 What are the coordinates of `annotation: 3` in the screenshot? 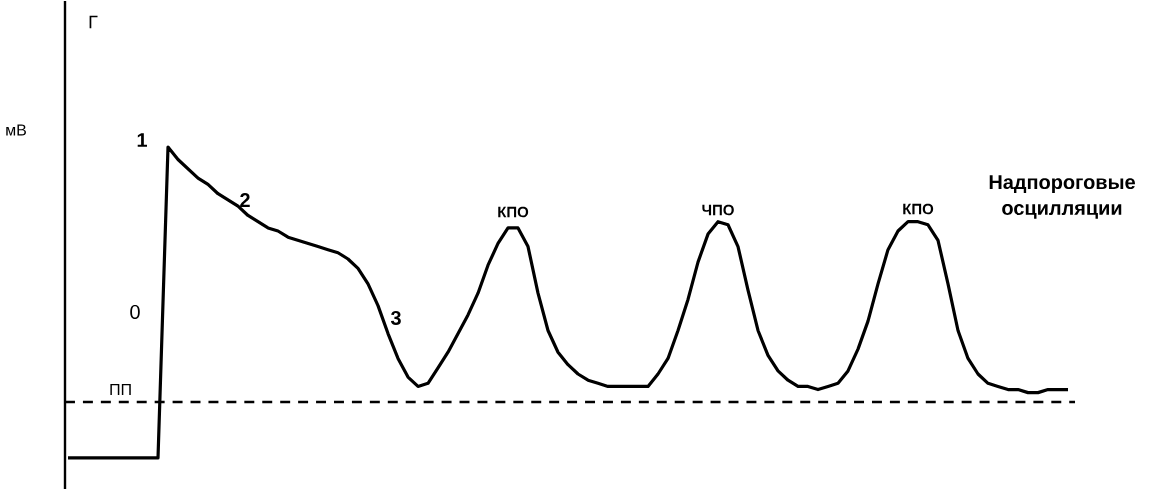 It's located at (395, 318).